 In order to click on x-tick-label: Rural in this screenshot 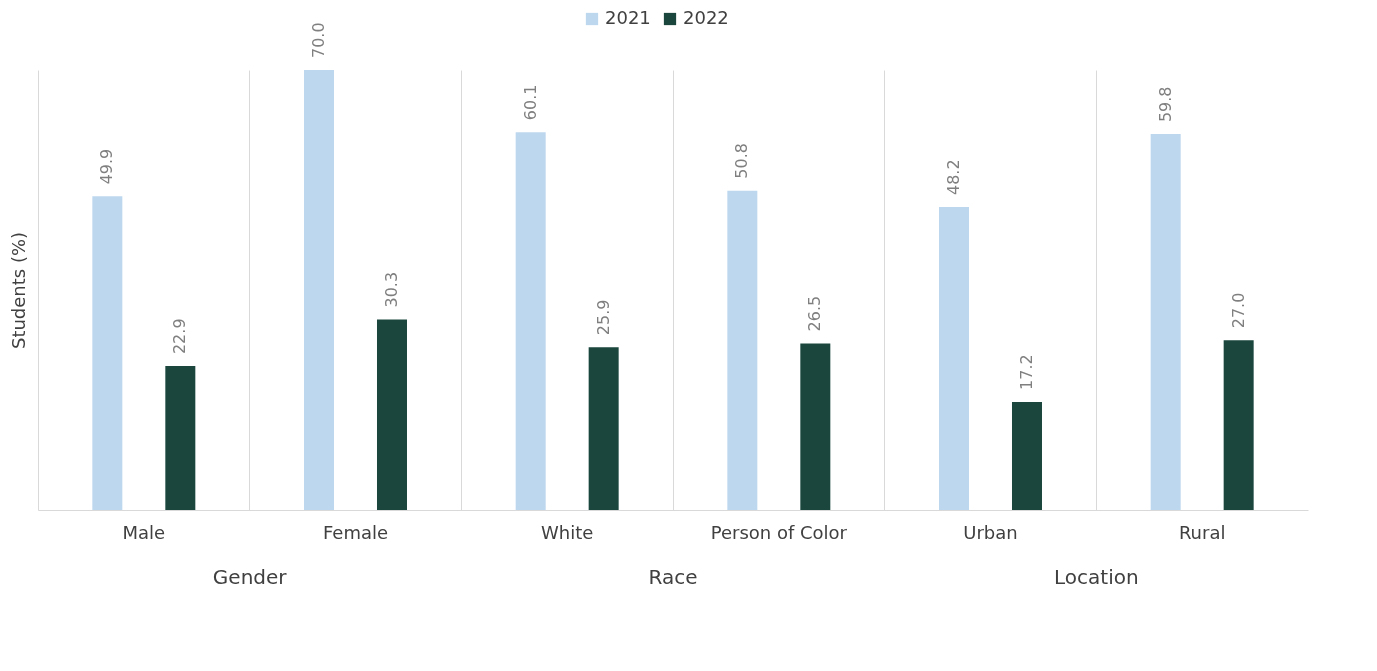, I will do `click(1202, 532)`.